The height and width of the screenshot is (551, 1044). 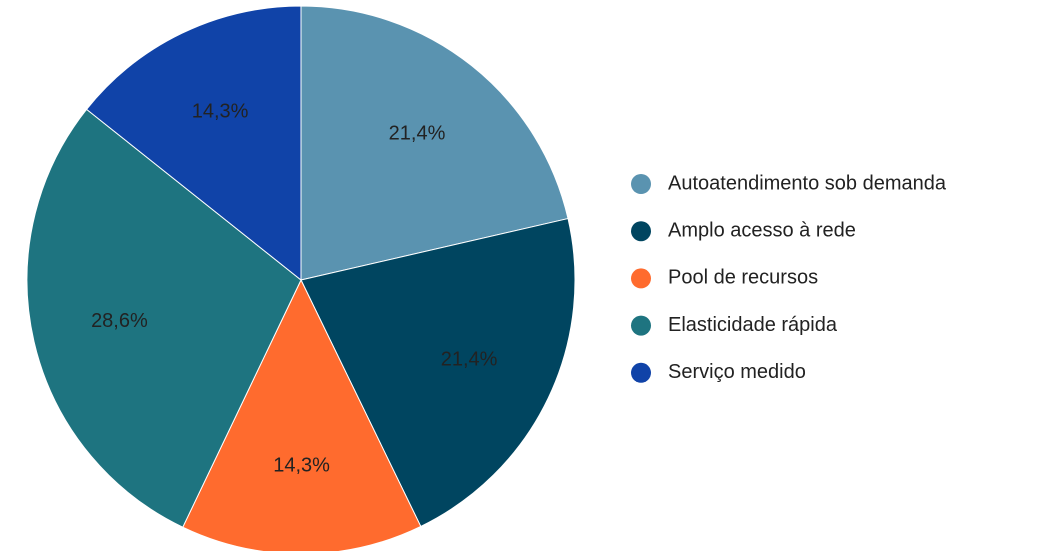 What do you see at coordinates (743, 278) in the screenshot?
I see `legend-label: Pool de recursos` at bounding box center [743, 278].